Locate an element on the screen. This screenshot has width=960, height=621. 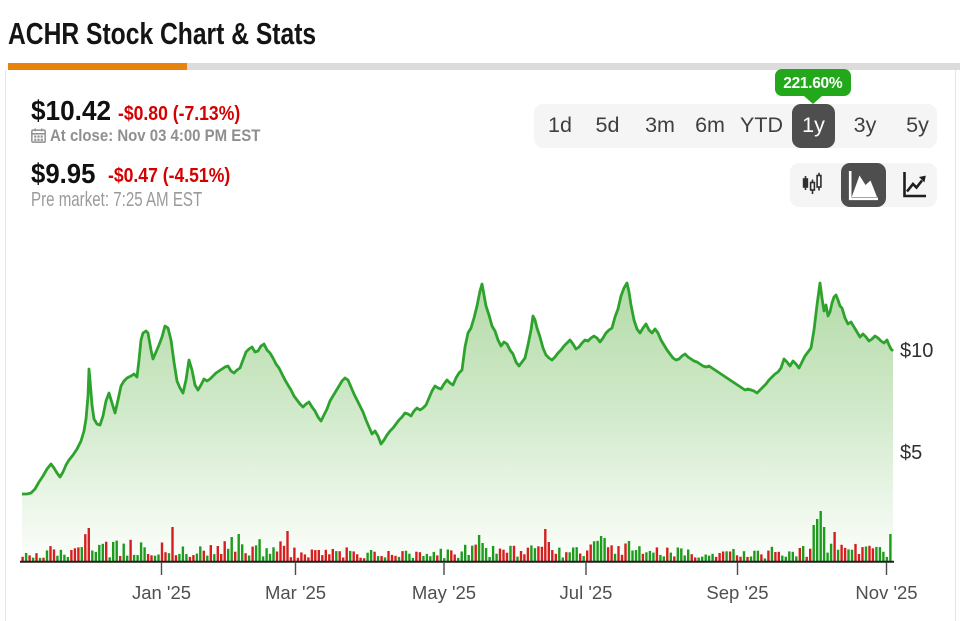
svg-text: $10 is located at coordinates (916, 351).